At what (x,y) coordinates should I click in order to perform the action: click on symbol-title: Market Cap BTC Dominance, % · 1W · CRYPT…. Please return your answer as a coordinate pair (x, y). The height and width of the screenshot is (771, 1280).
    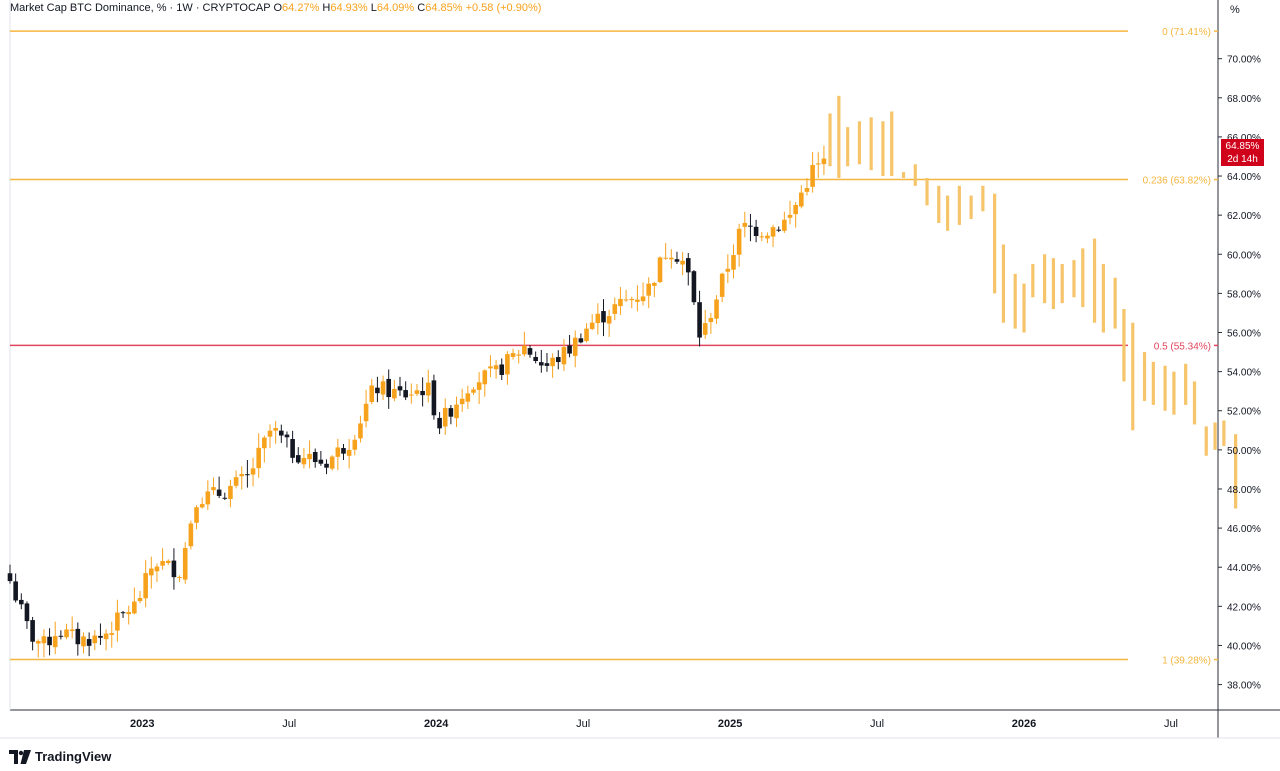
    Looking at the image, I should click on (140, 8).